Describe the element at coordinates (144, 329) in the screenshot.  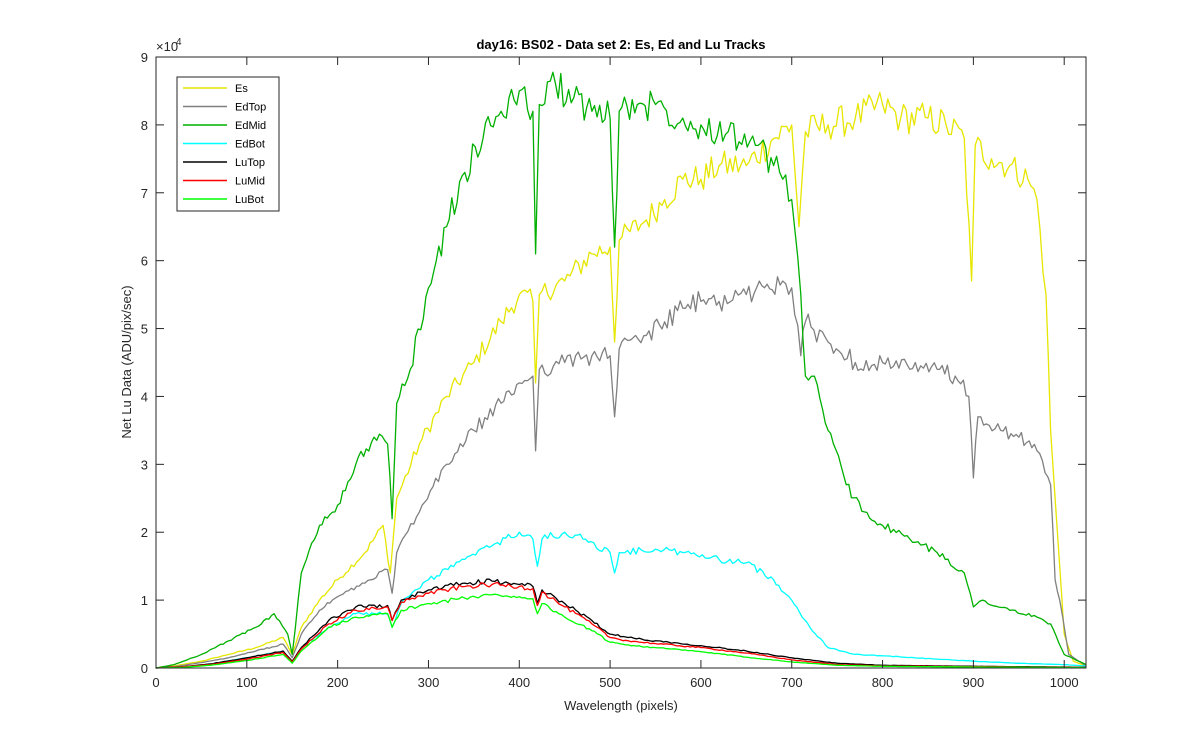
I see `y-tick-label: 5` at that location.